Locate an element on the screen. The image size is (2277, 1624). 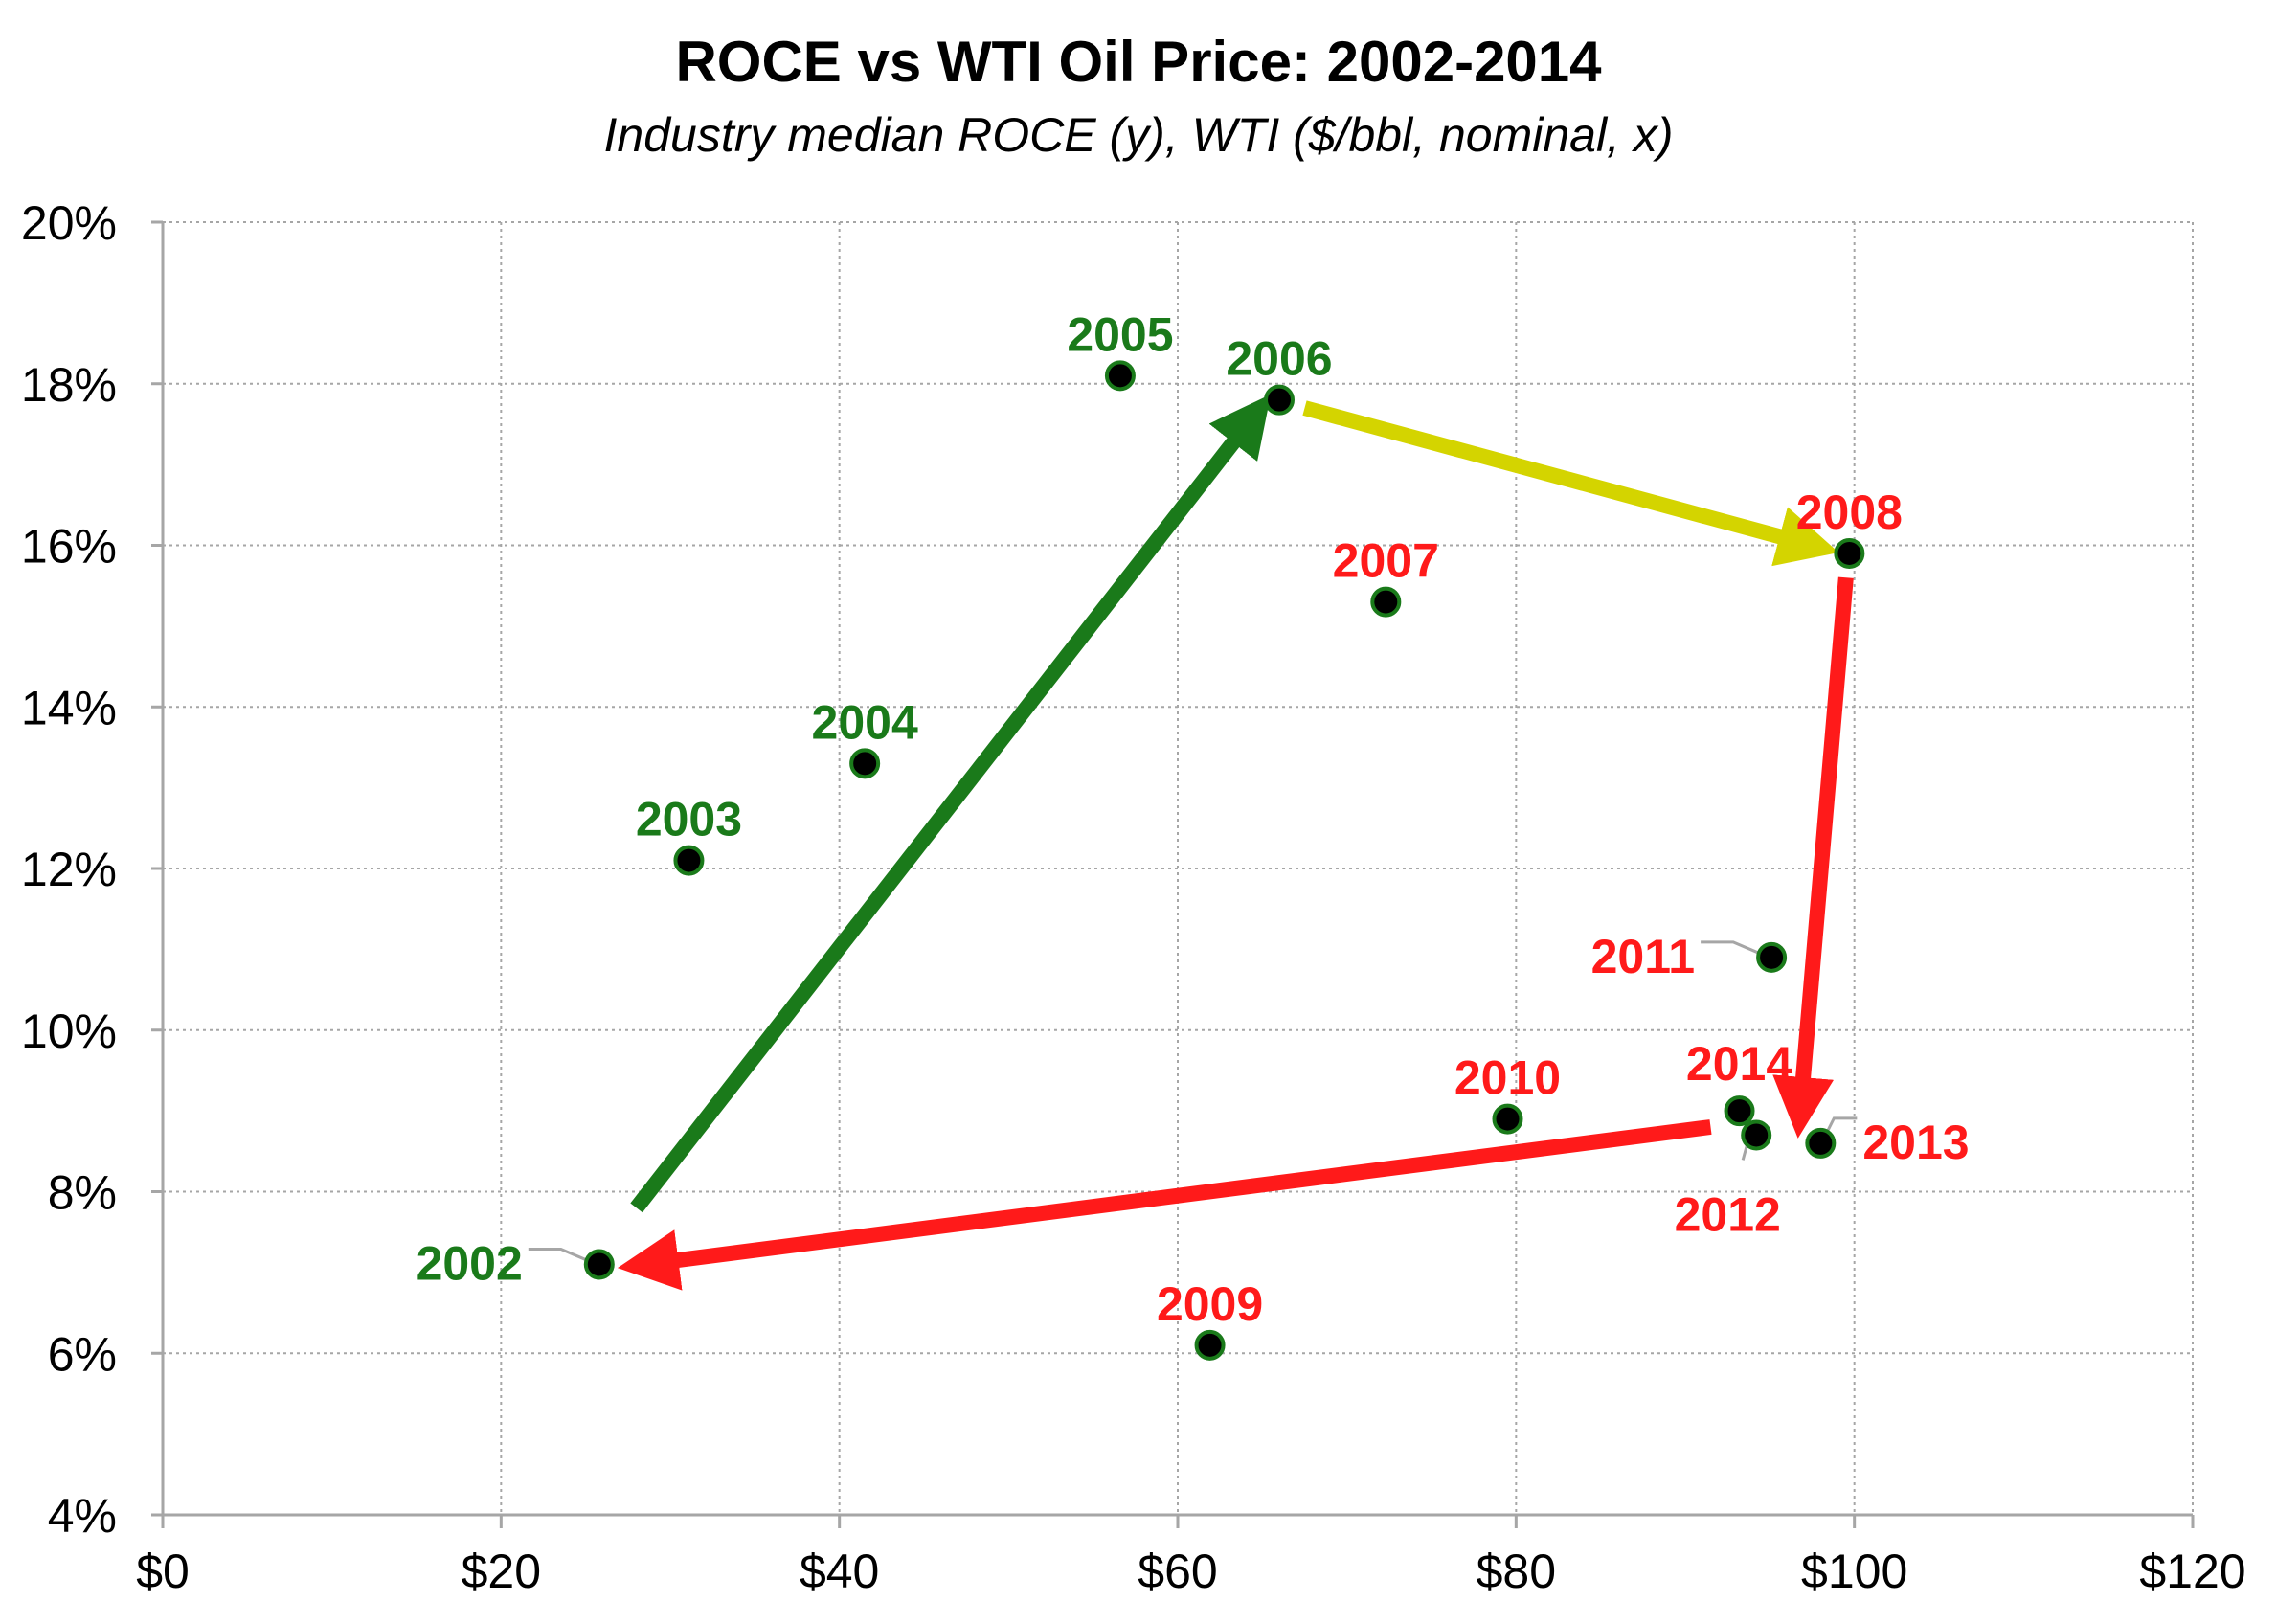
data-point-label: 2009 is located at coordinates (1210, 1304).